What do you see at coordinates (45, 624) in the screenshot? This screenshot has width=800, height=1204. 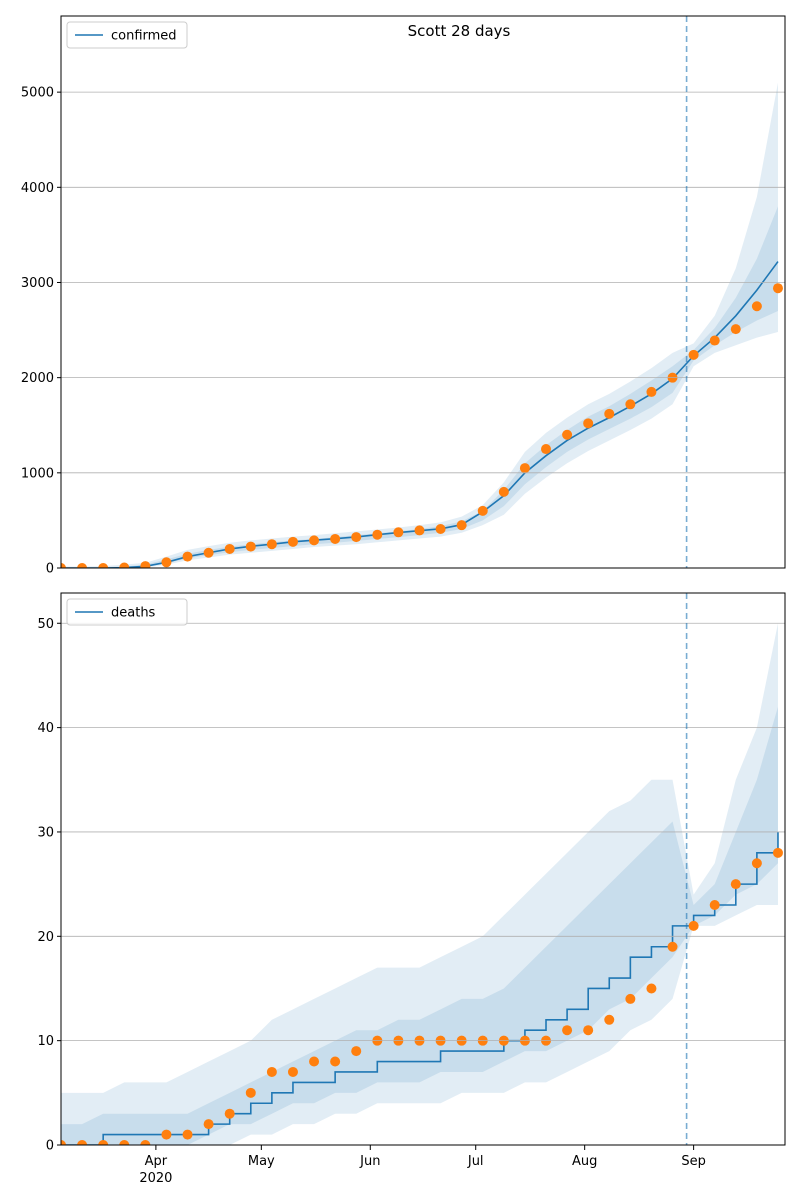 I see `y-tick-label: 50` at bounding box center [45, 624].